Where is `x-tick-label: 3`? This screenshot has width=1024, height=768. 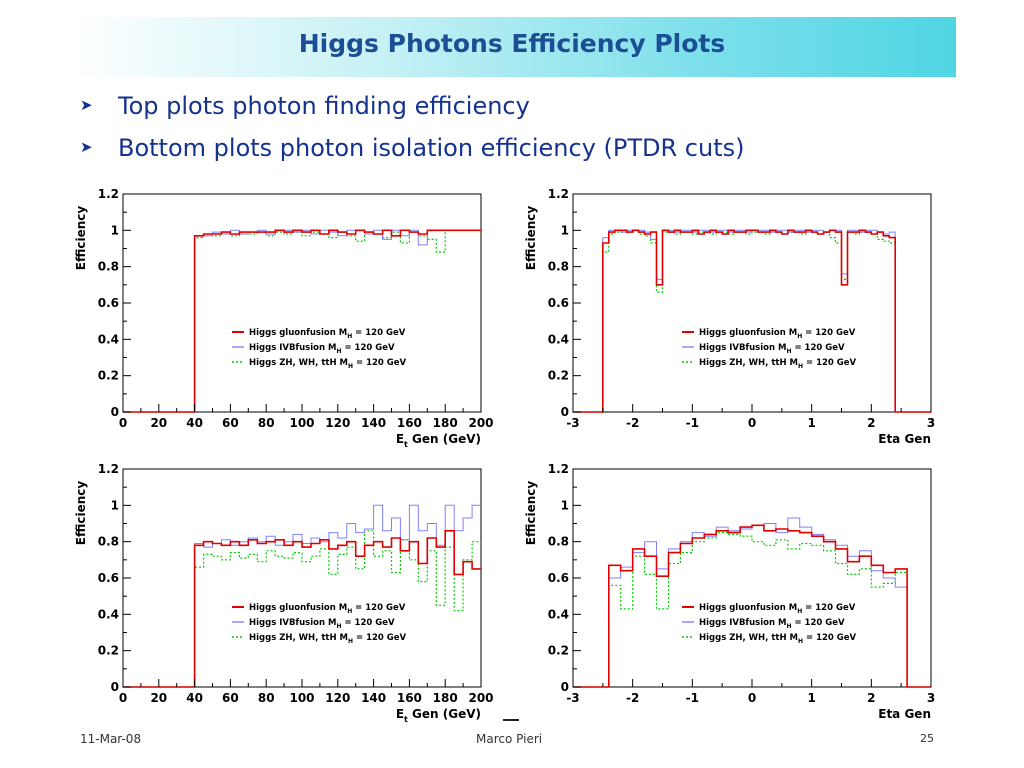 x-tick-label: 3 is located at coordinates (931, 698).